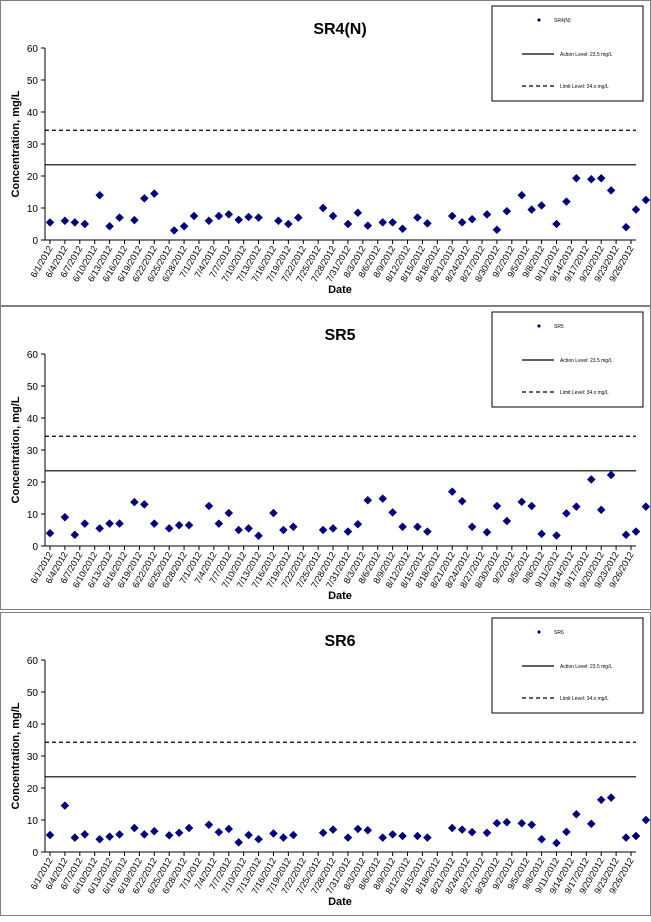  I want to click on chart-title: SR5, so click(339, 335).